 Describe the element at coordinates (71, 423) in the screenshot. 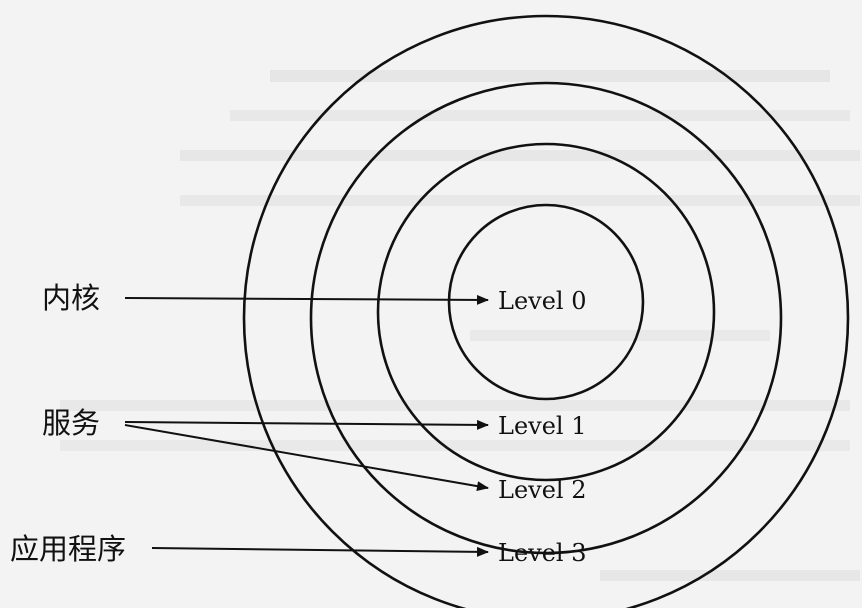

I see `service-label: 服务` at that location.